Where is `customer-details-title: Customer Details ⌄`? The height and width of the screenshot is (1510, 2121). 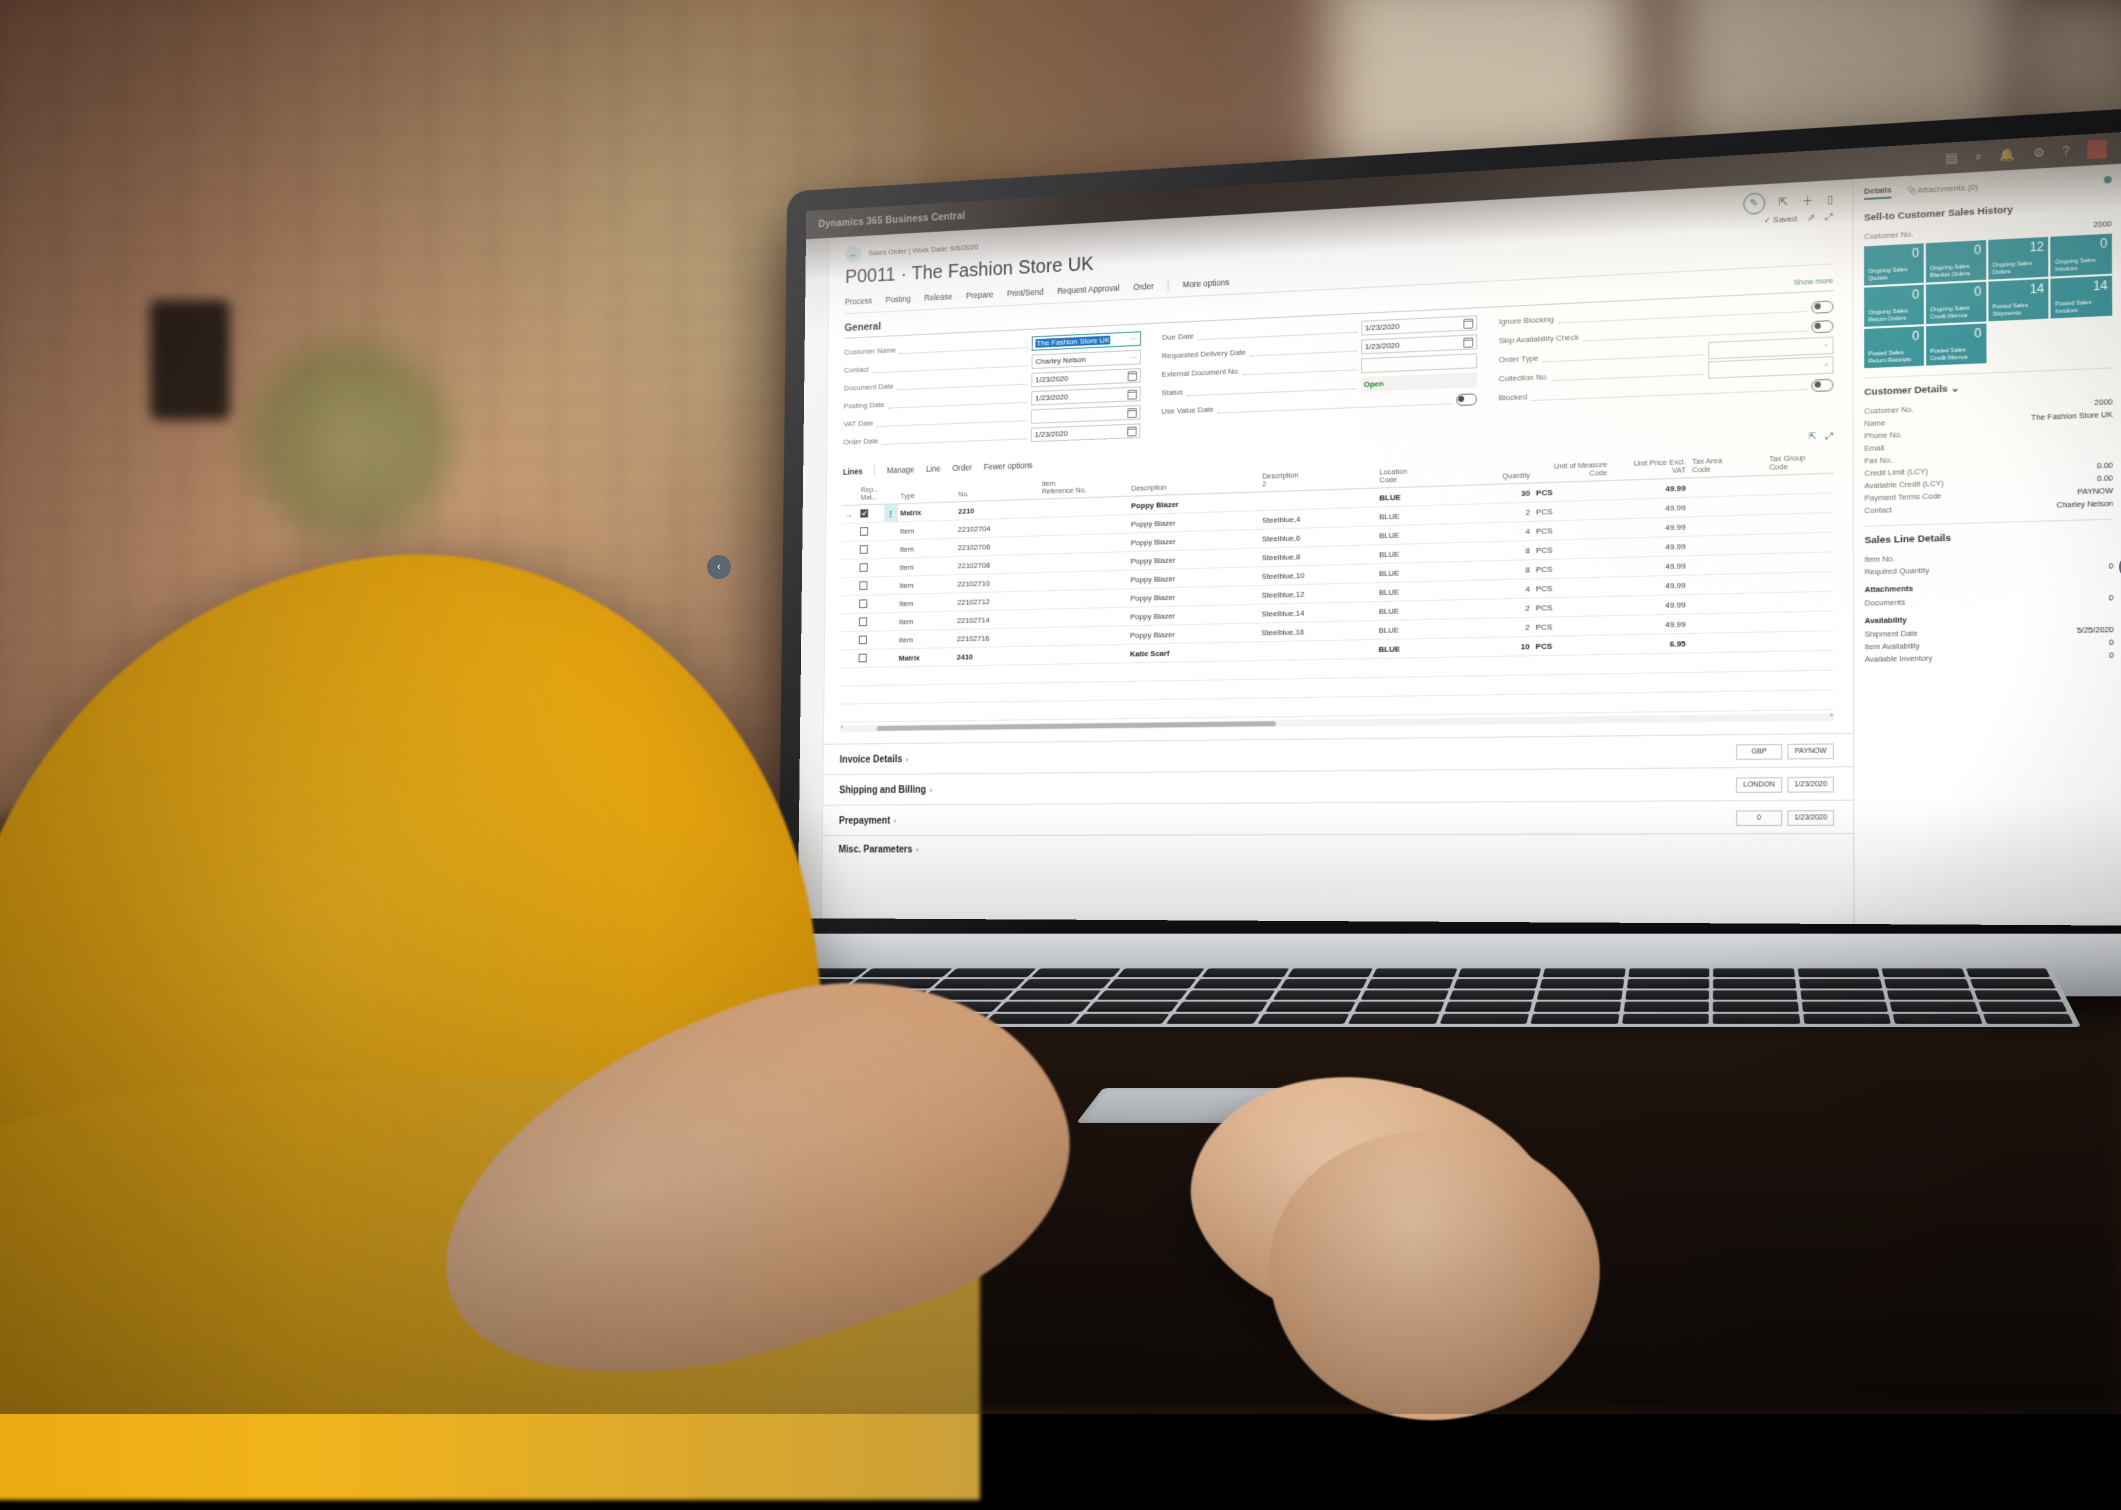
customer-details-title: Customer Details ⌄ is located at coordinates (1988, 387).